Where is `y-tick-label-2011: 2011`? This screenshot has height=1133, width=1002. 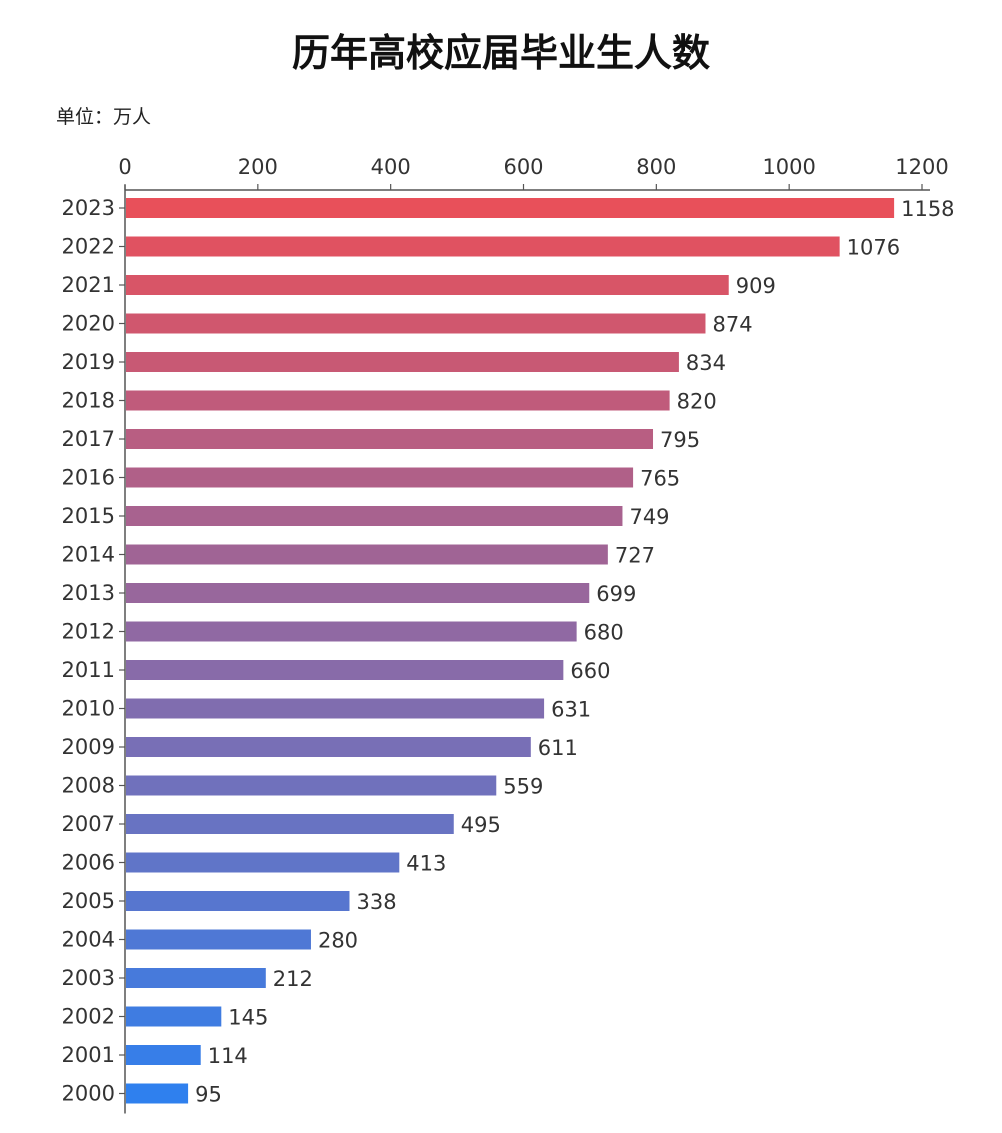 y-tick-label-2011: 2011 is located at coordinates (88, 670).